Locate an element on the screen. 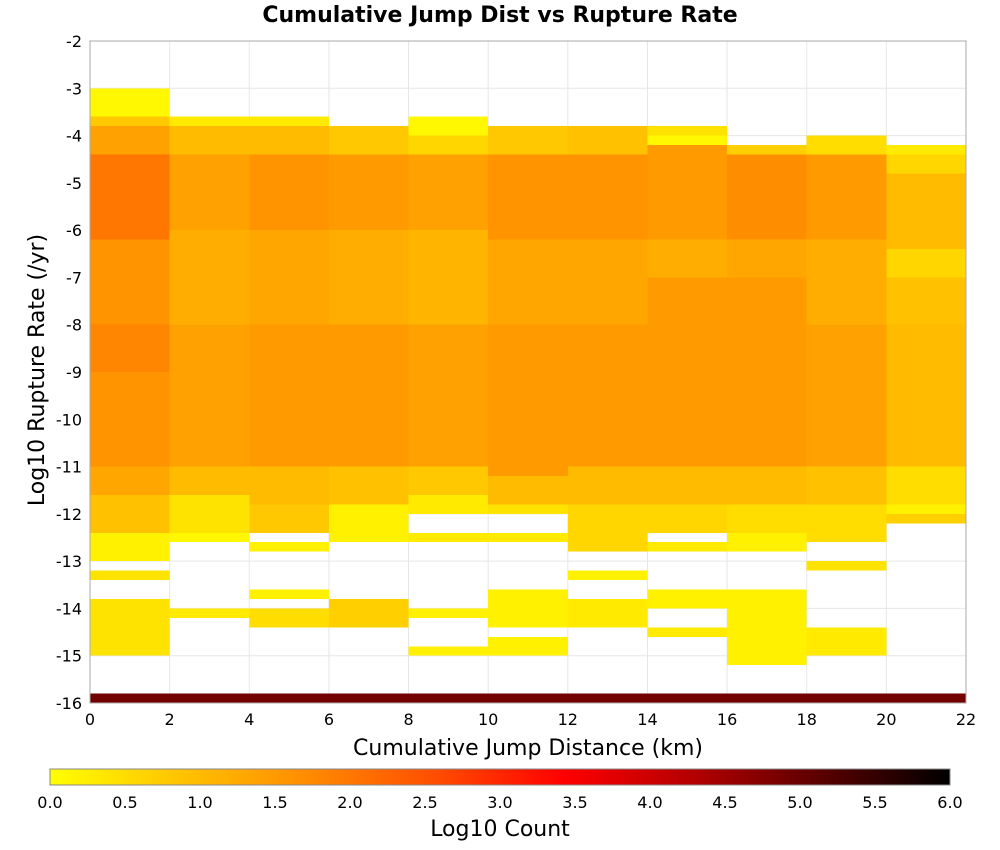  y-tick-label: -3 is located at coordinates (74, 88).